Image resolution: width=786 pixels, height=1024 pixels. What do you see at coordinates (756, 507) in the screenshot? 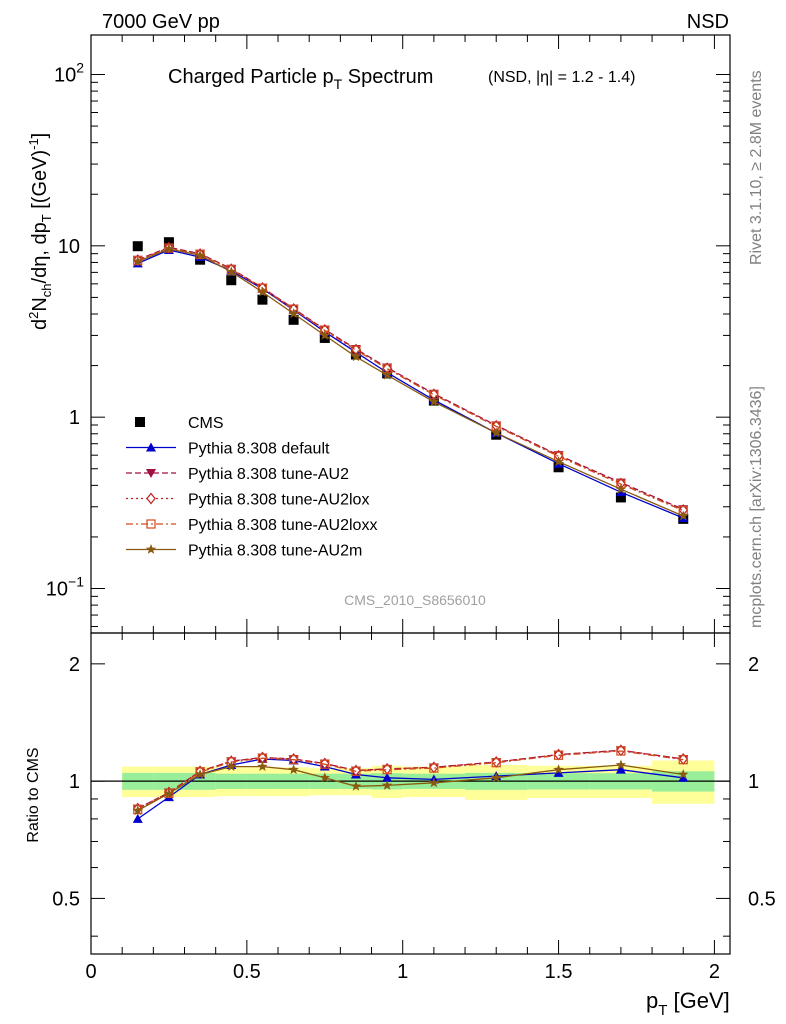
I see `mcplots-label: mcplots.cern.ch [arXiv:1306.3436]` at bounding box center [756, 507].